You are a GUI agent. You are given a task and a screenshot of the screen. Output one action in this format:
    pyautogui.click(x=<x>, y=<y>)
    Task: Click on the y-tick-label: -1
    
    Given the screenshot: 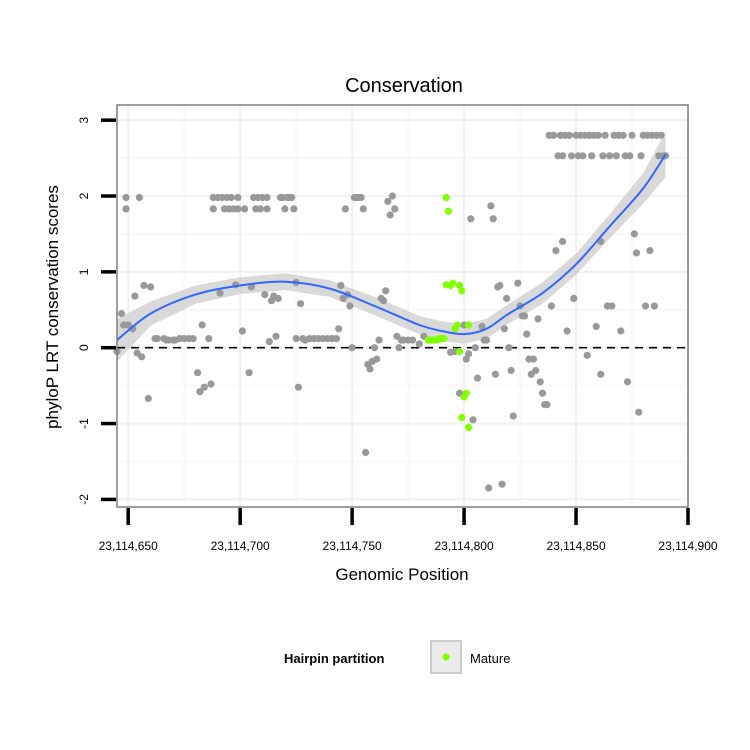 What is the action you would take?
    pyautogui.click(x=84, y=423)
    